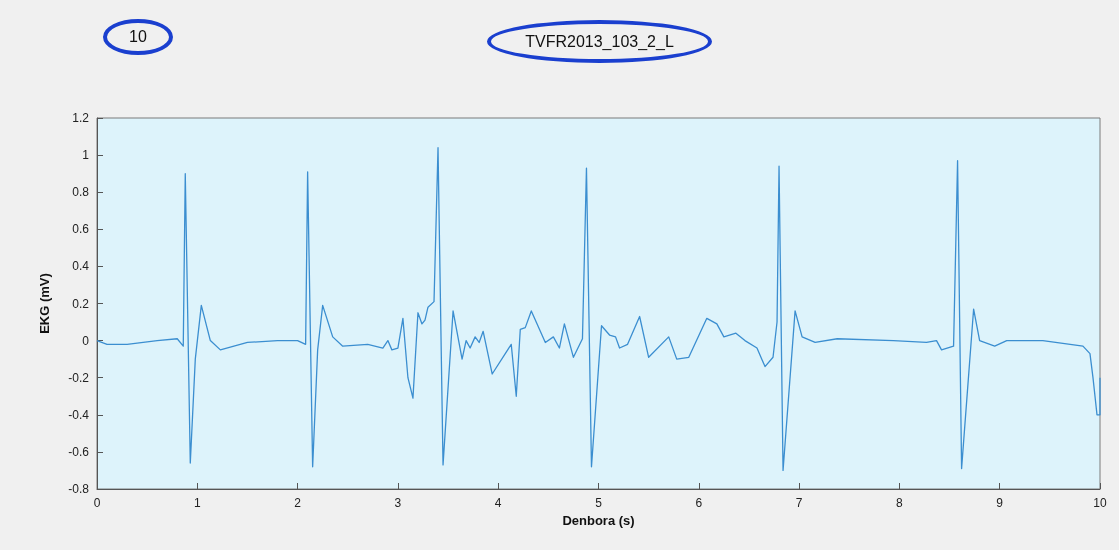 The height and width of the screenshot is (550, 1119). Describe the element at coordinates (699, 503) in the screenshot. I see `x-tick-label: 6` at that location.